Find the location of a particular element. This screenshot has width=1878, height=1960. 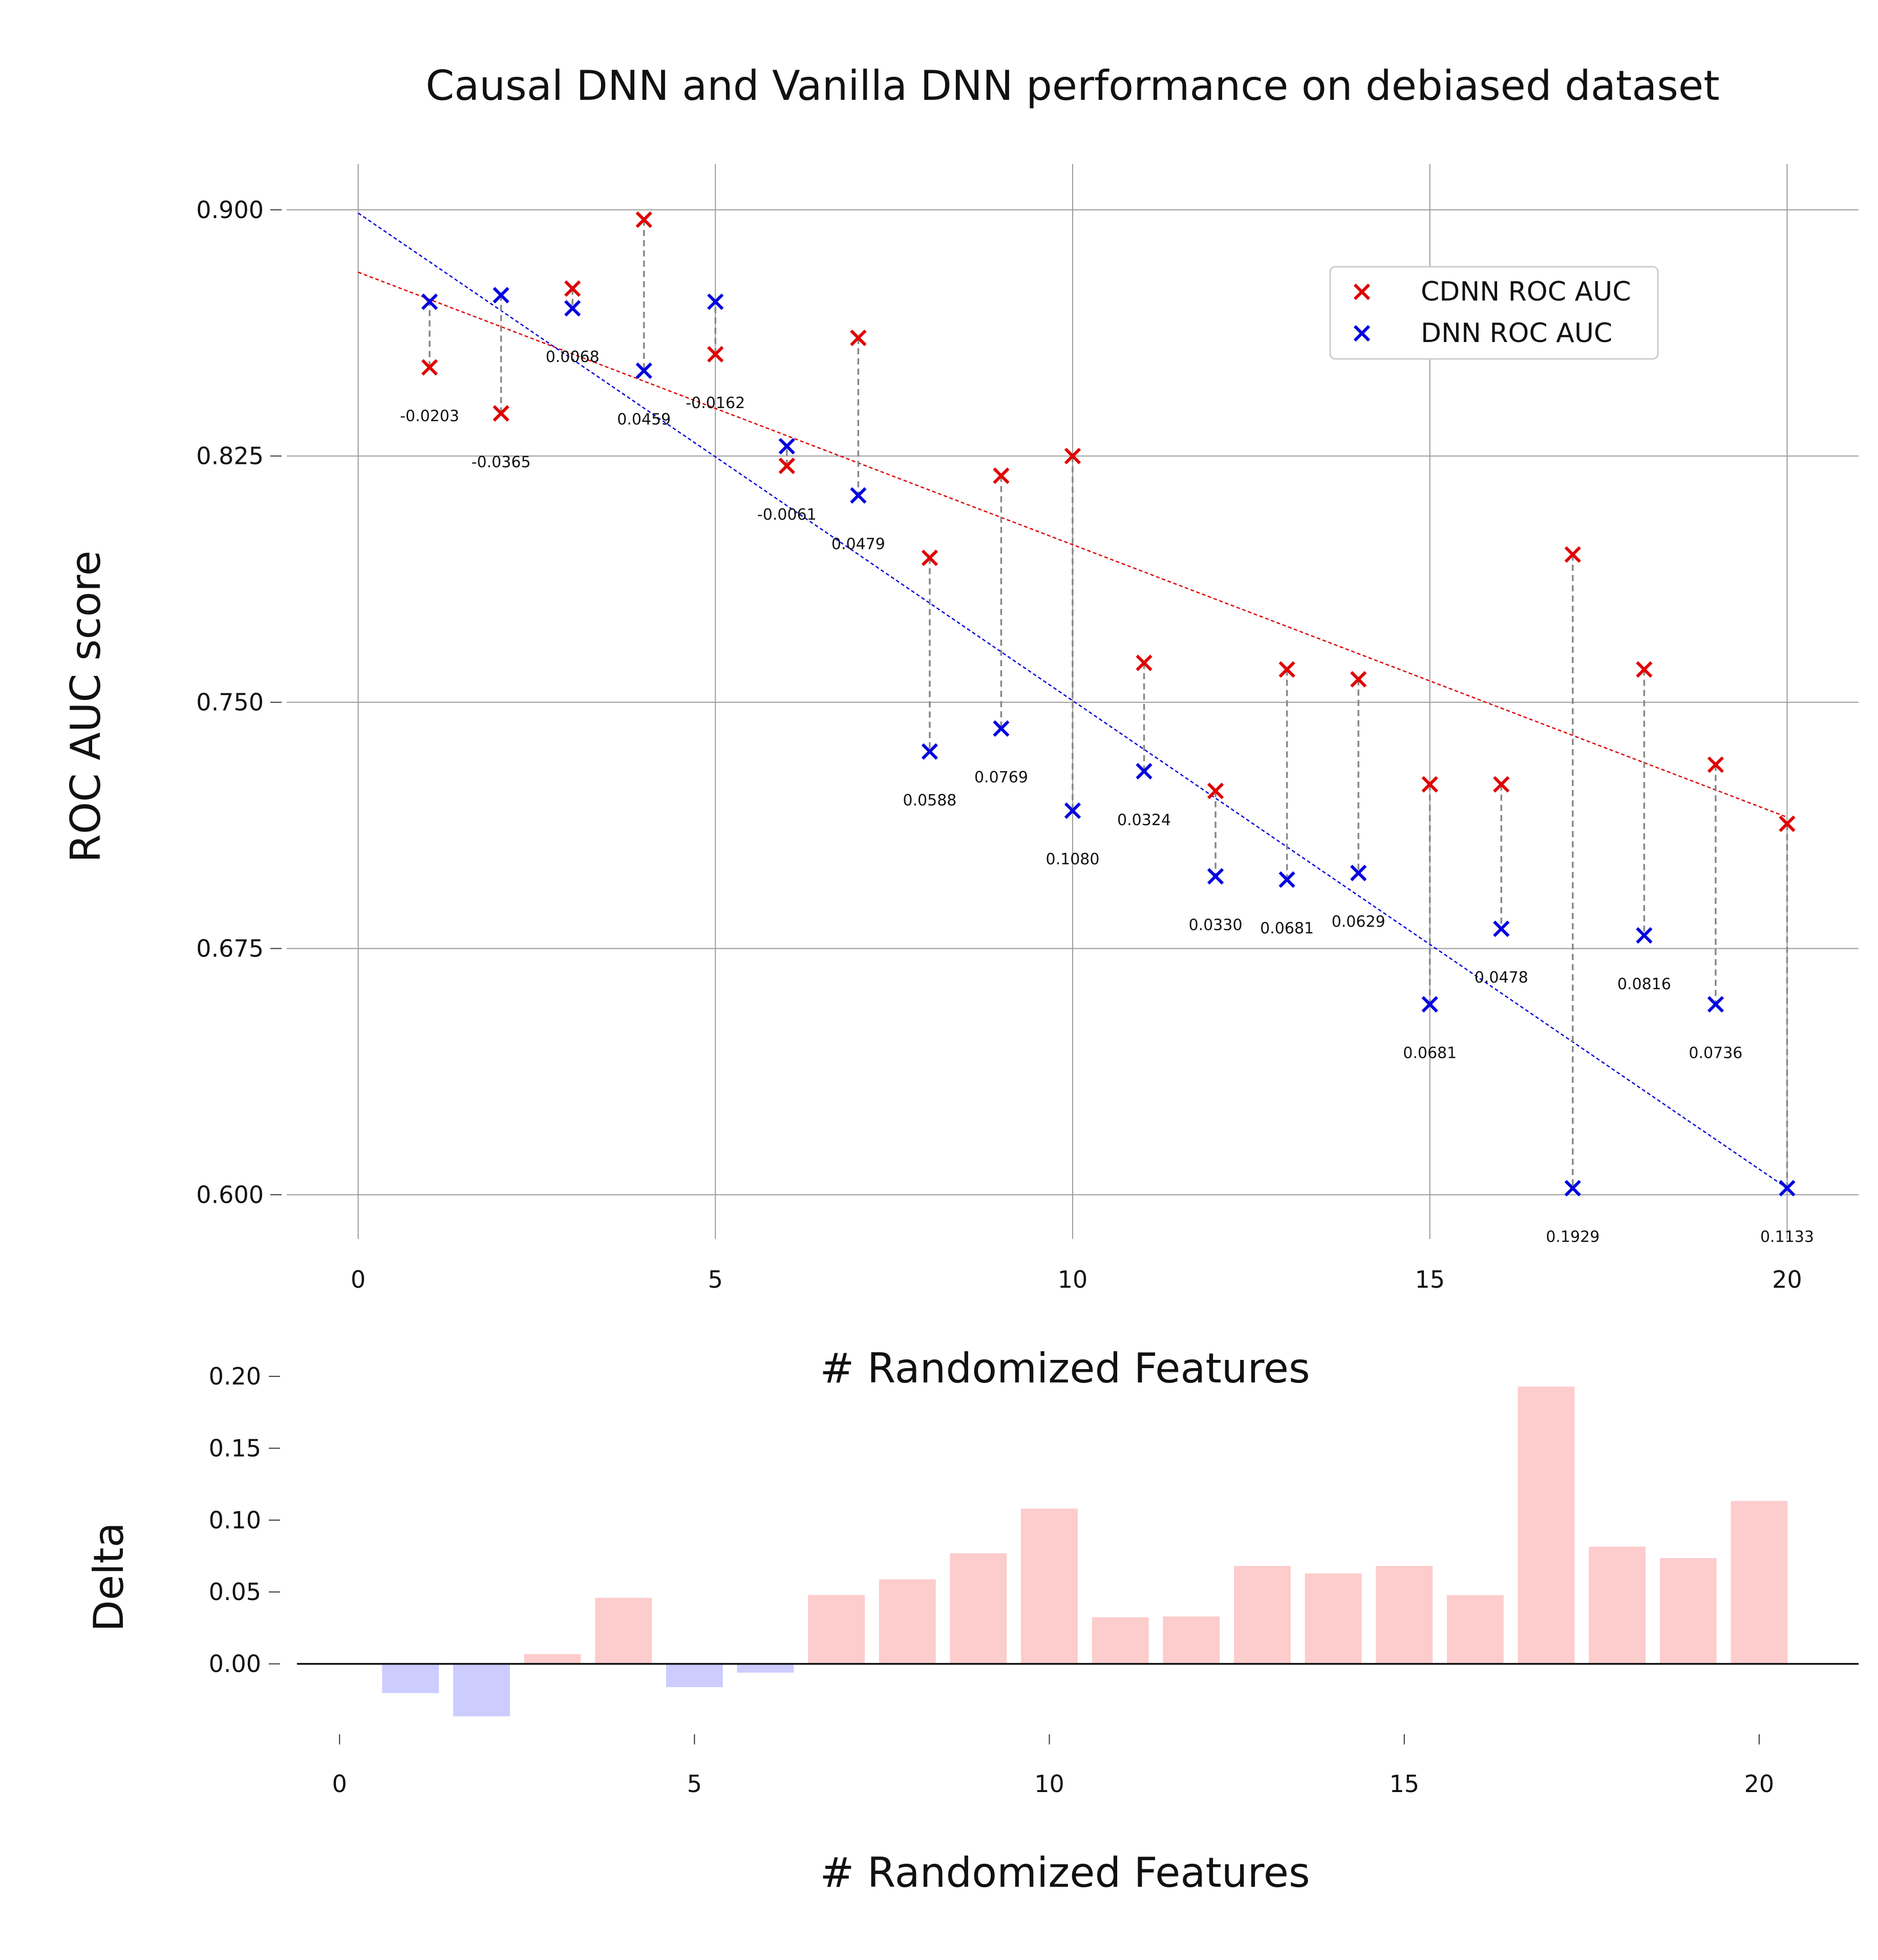

delta-annotation: 0.0736 is located at coordinates (1715, 1053).